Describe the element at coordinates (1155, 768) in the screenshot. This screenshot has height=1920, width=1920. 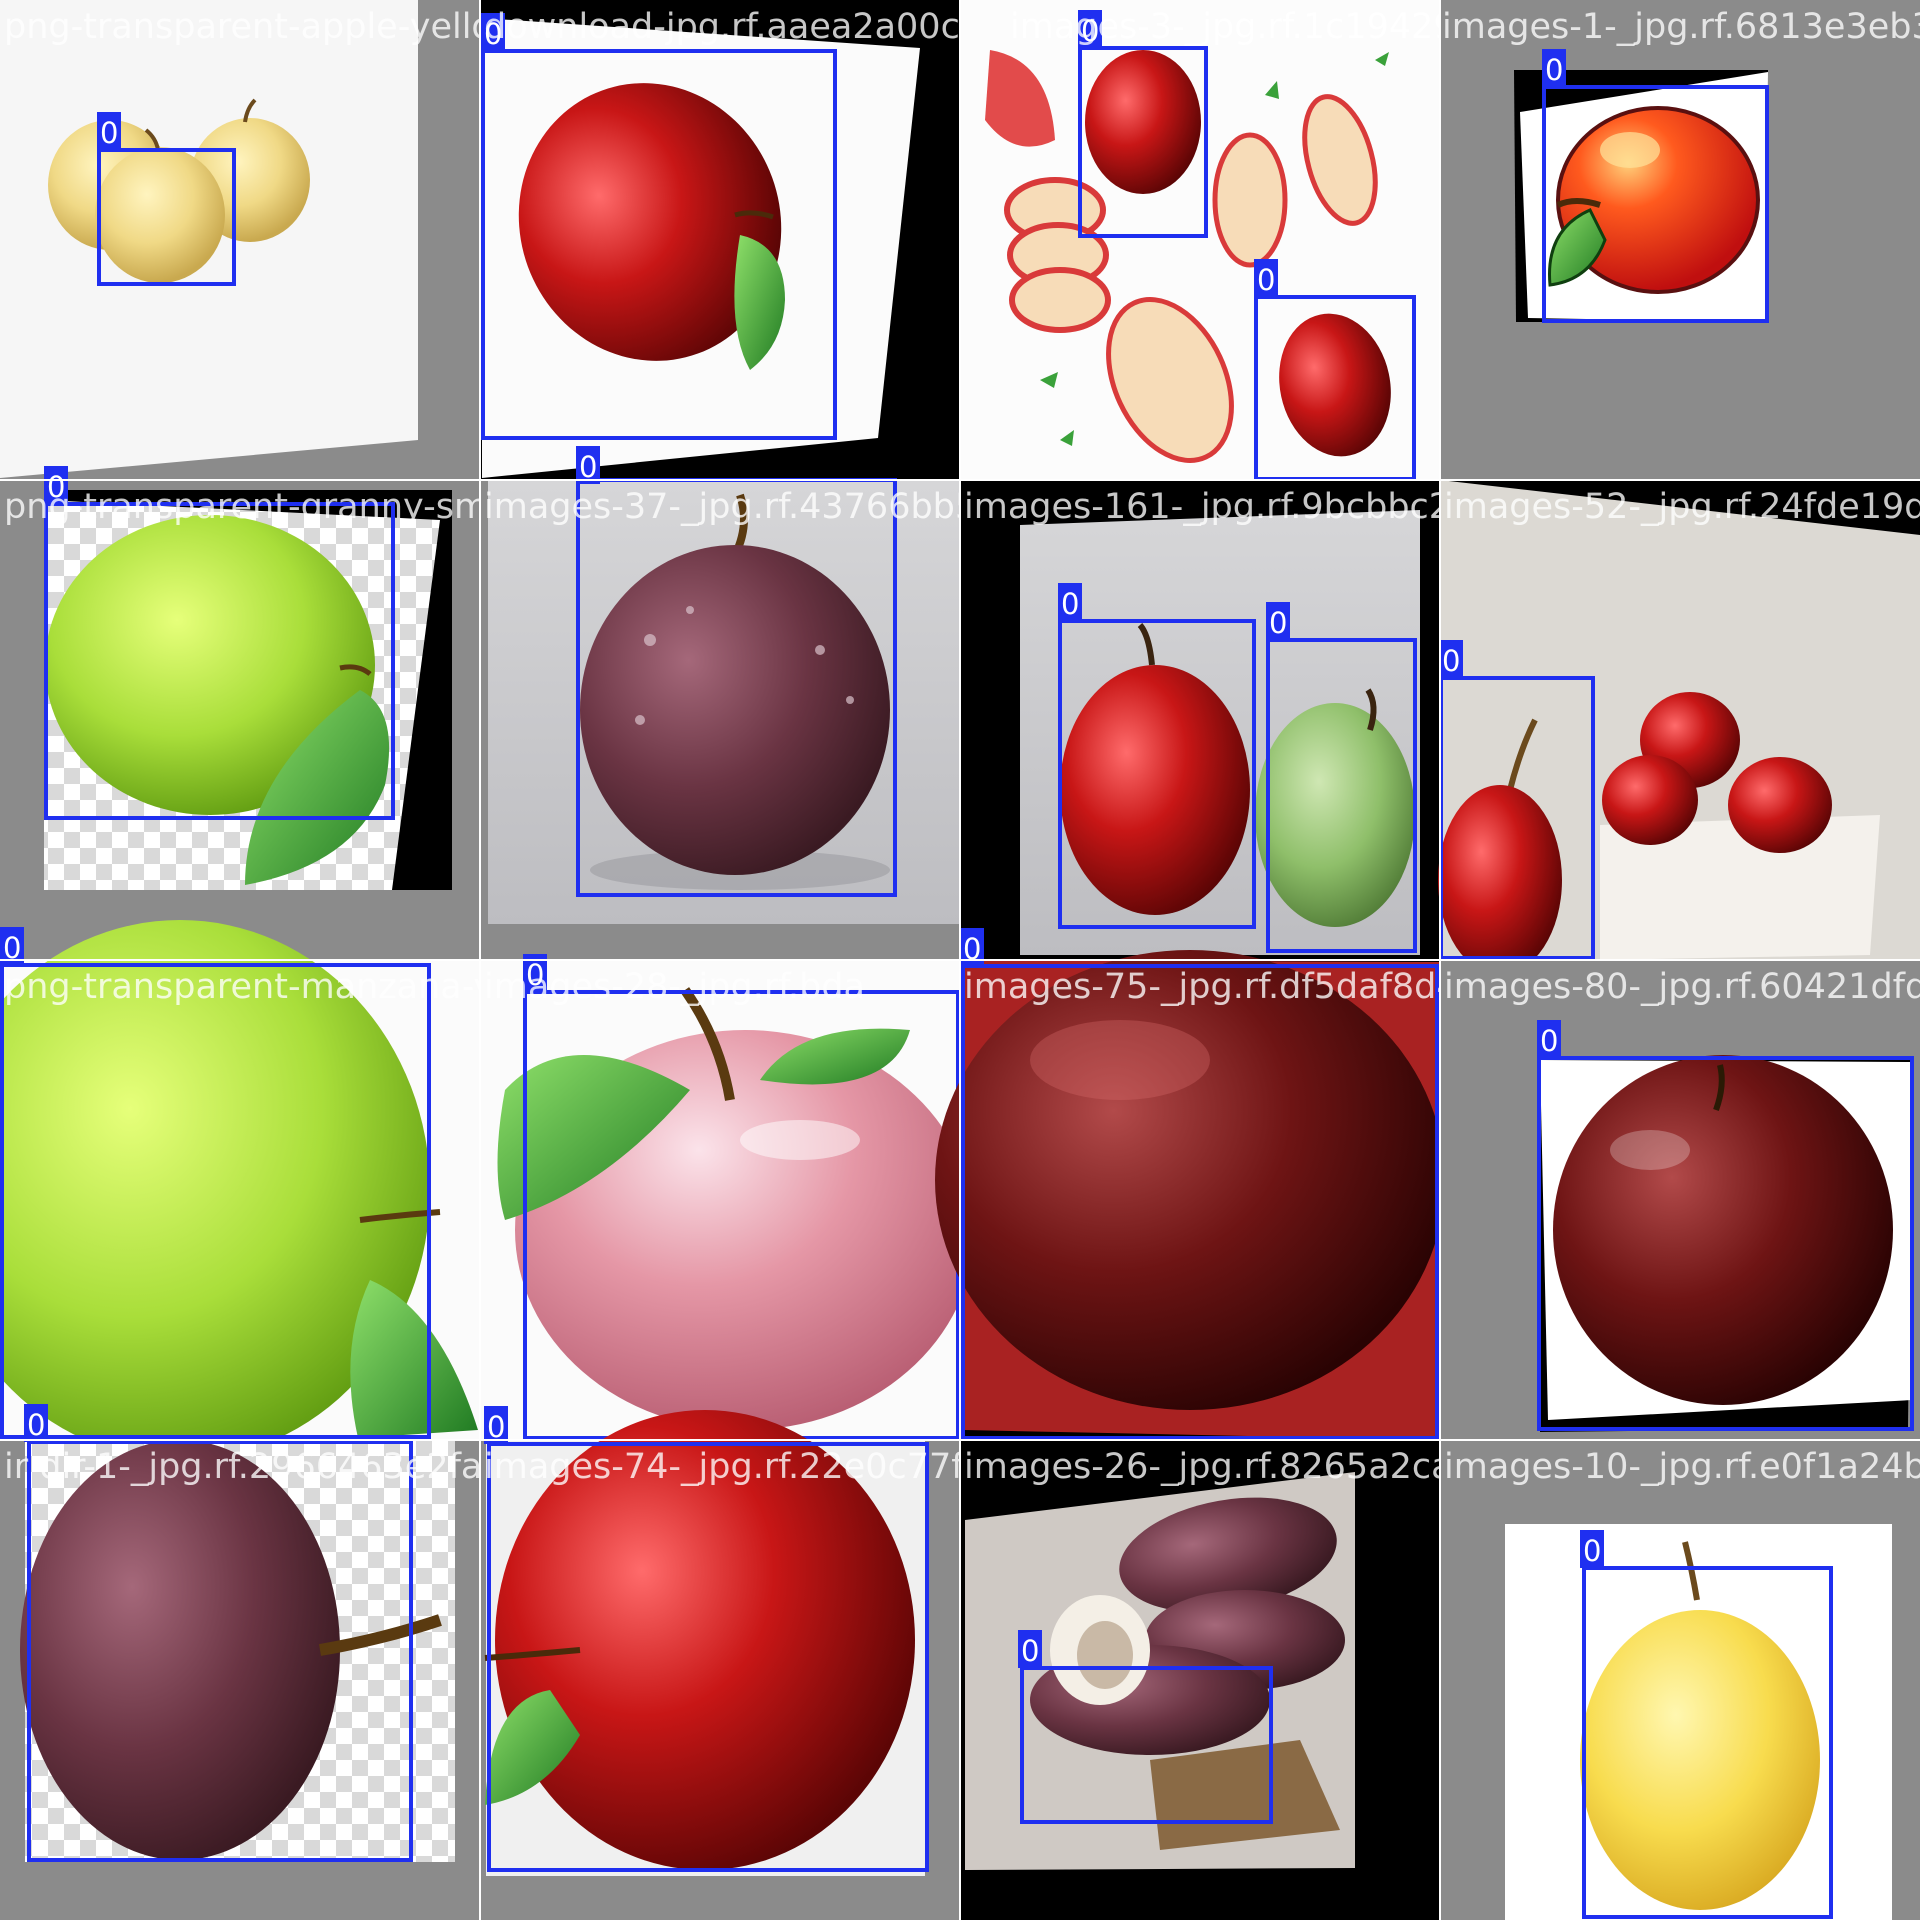
I see `red-apple-left` at that location.